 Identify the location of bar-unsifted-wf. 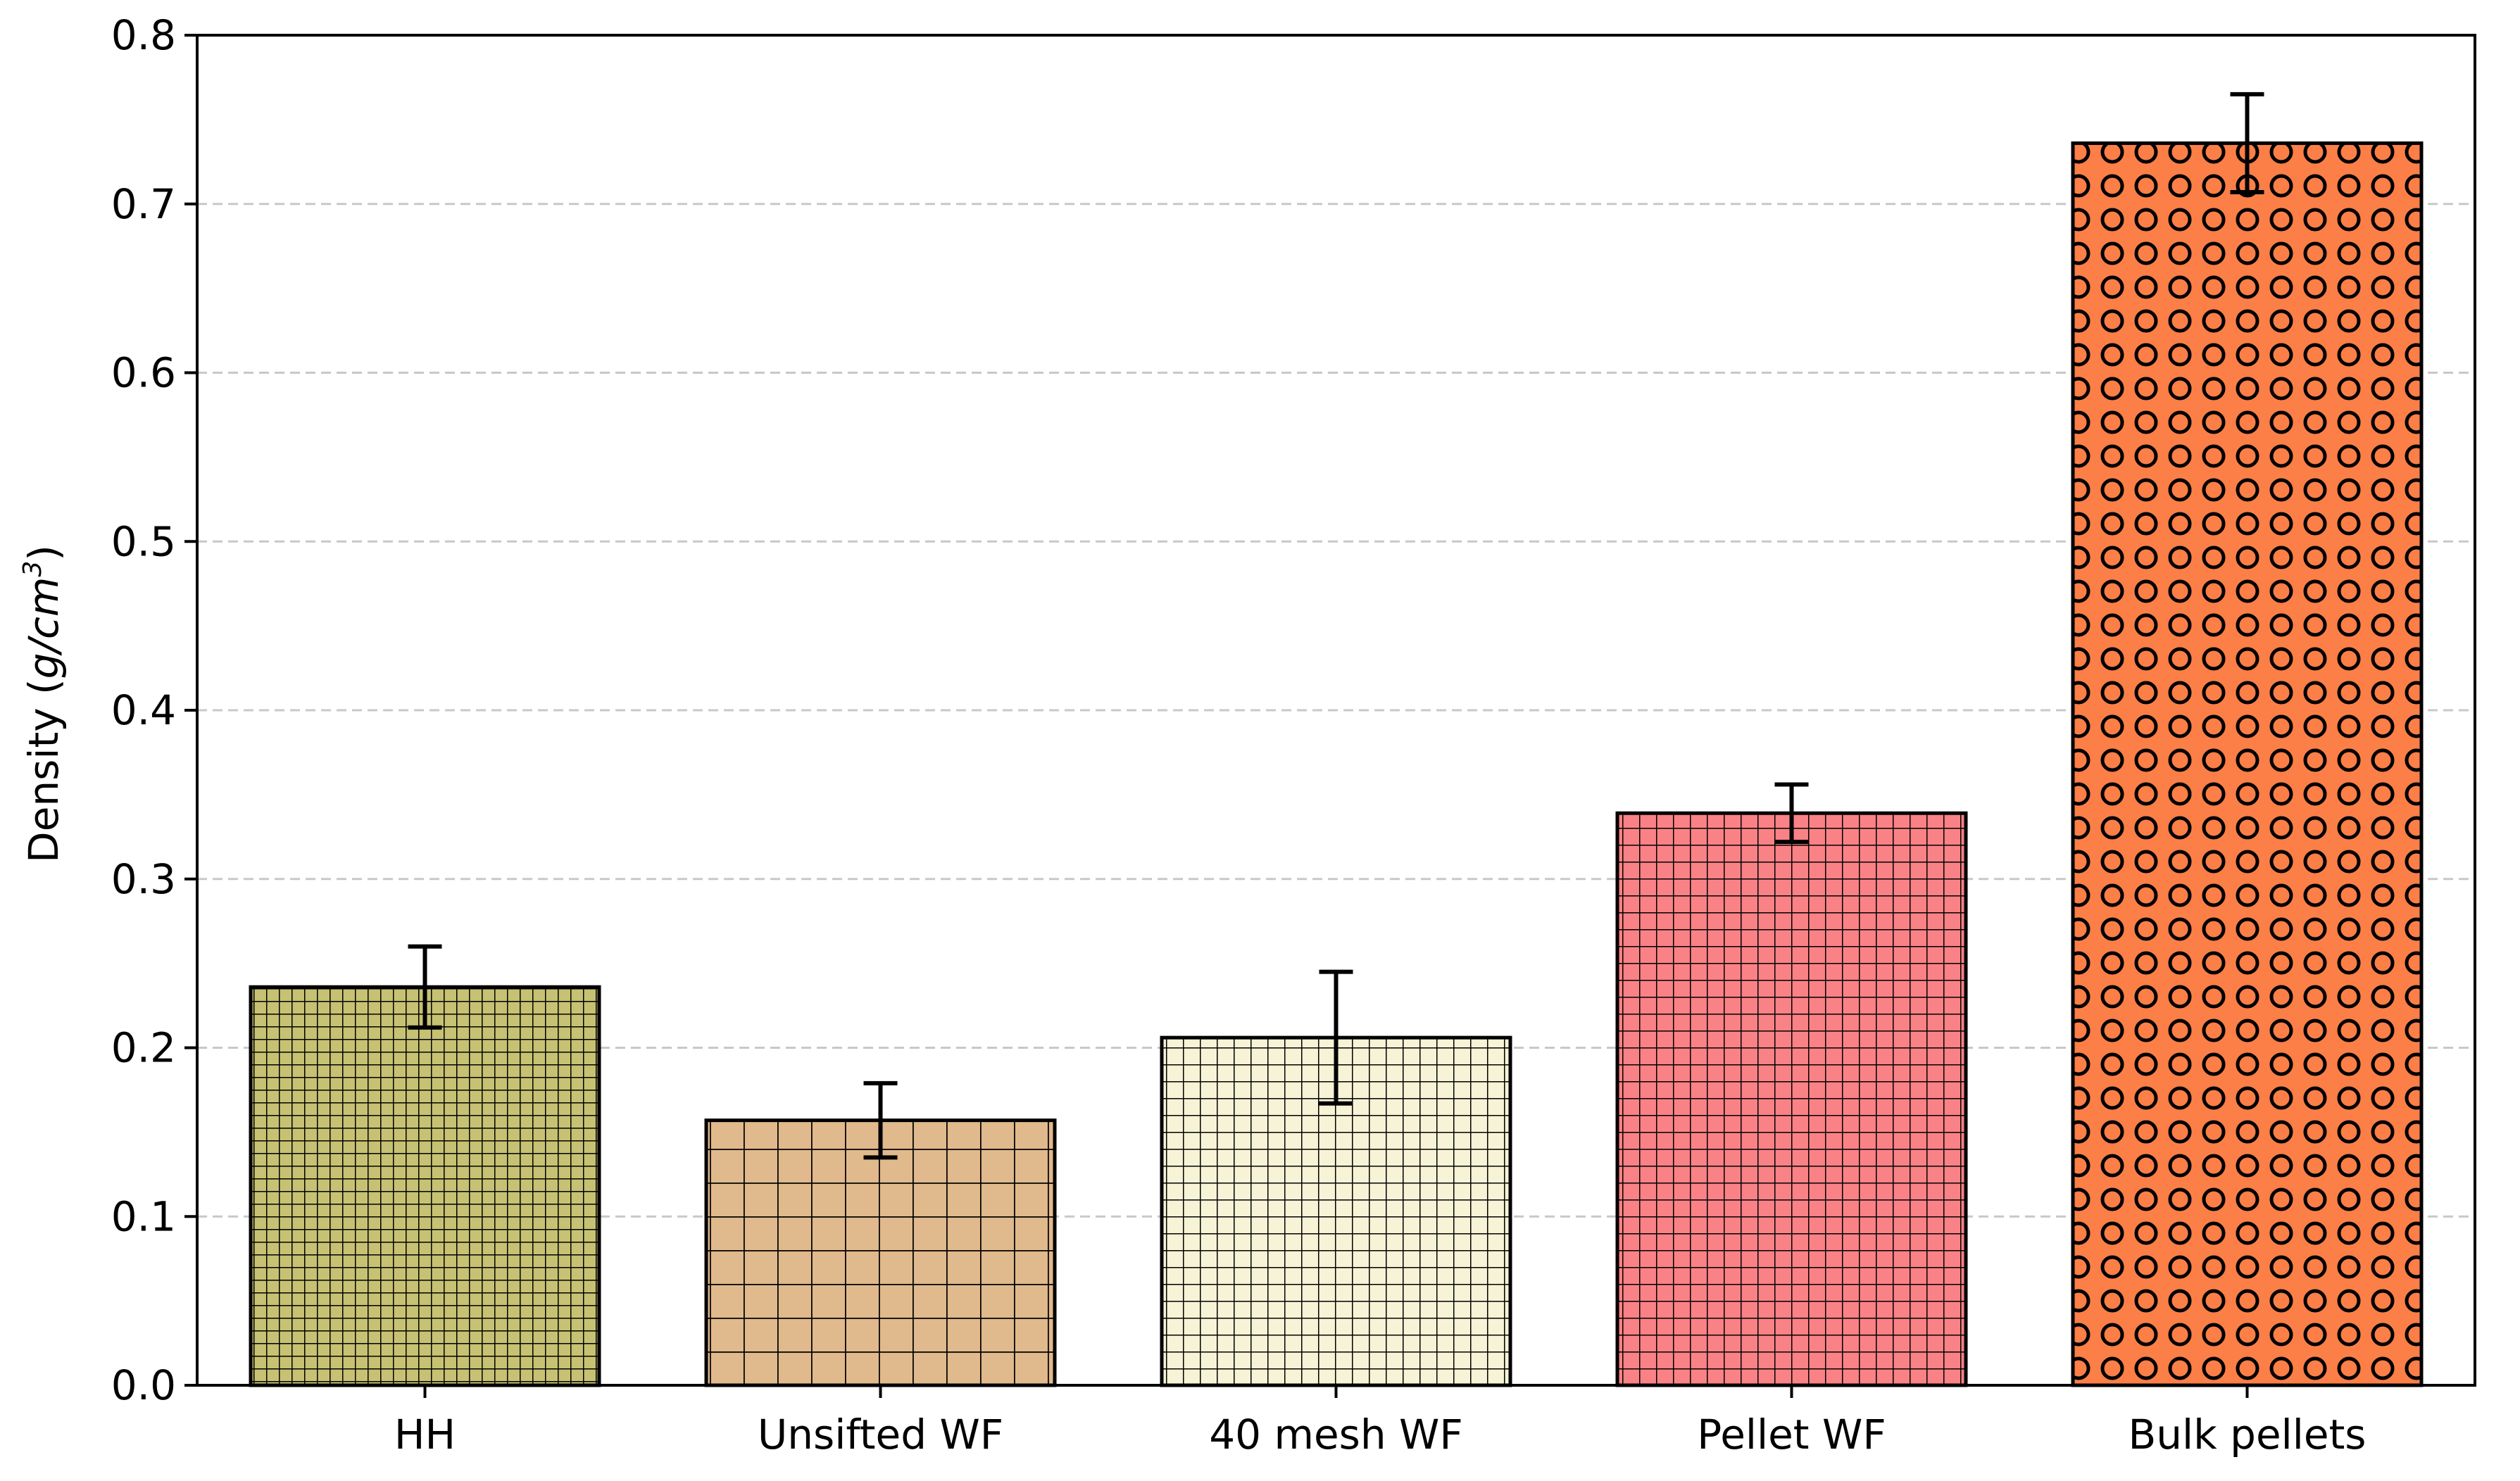
(880, 1252).